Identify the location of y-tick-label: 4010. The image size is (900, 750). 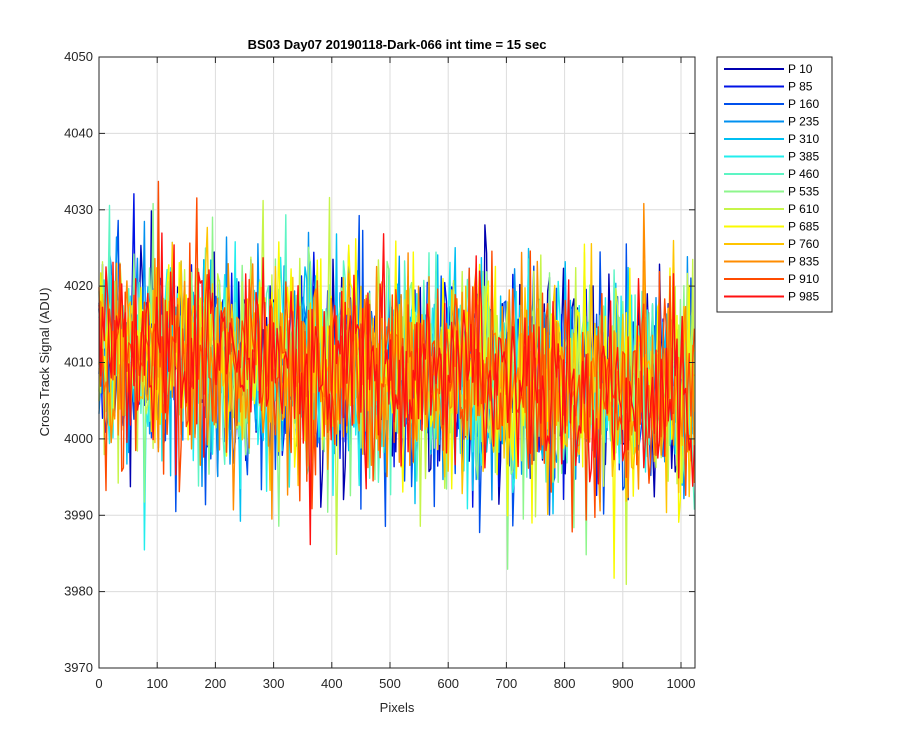
(78, 362).